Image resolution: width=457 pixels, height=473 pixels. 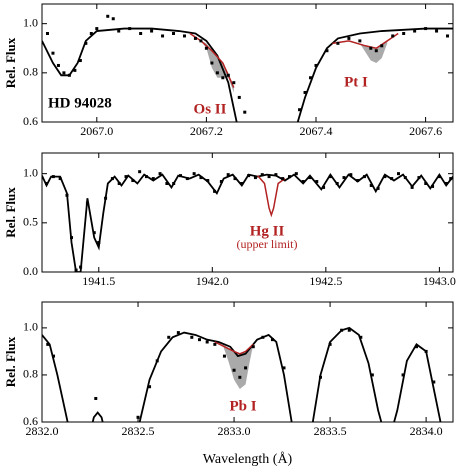 I want to click on x-tick-label: 2067.2, so click(x=206, y=131).